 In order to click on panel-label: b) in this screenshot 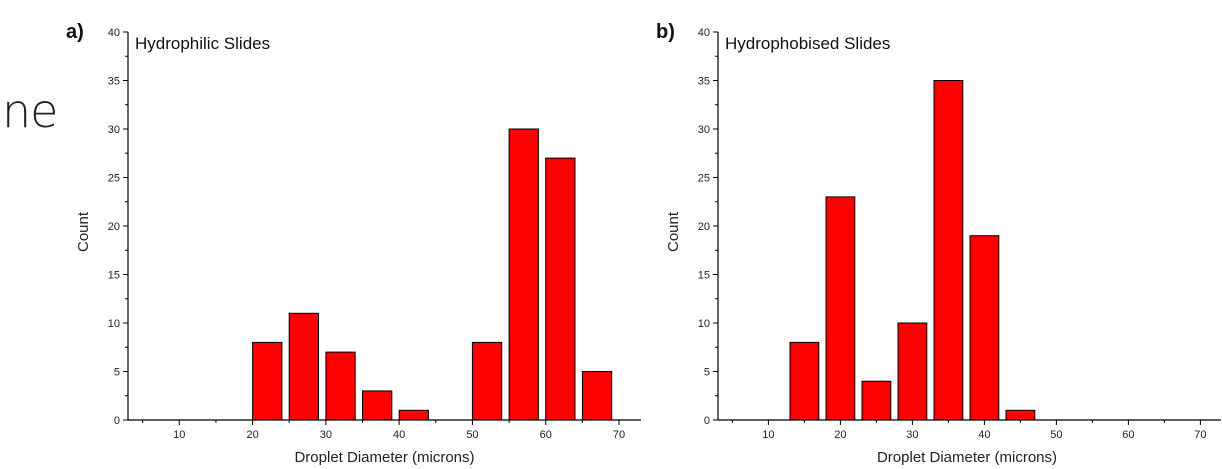, I will do `click(665, 32)`.